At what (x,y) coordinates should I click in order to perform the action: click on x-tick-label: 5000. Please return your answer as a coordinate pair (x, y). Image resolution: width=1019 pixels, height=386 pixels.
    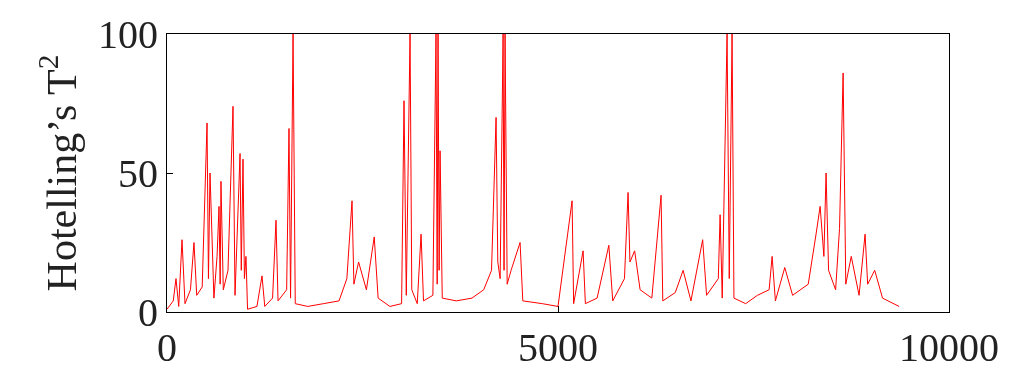
    Looking at the image, I should click on (558, 347).